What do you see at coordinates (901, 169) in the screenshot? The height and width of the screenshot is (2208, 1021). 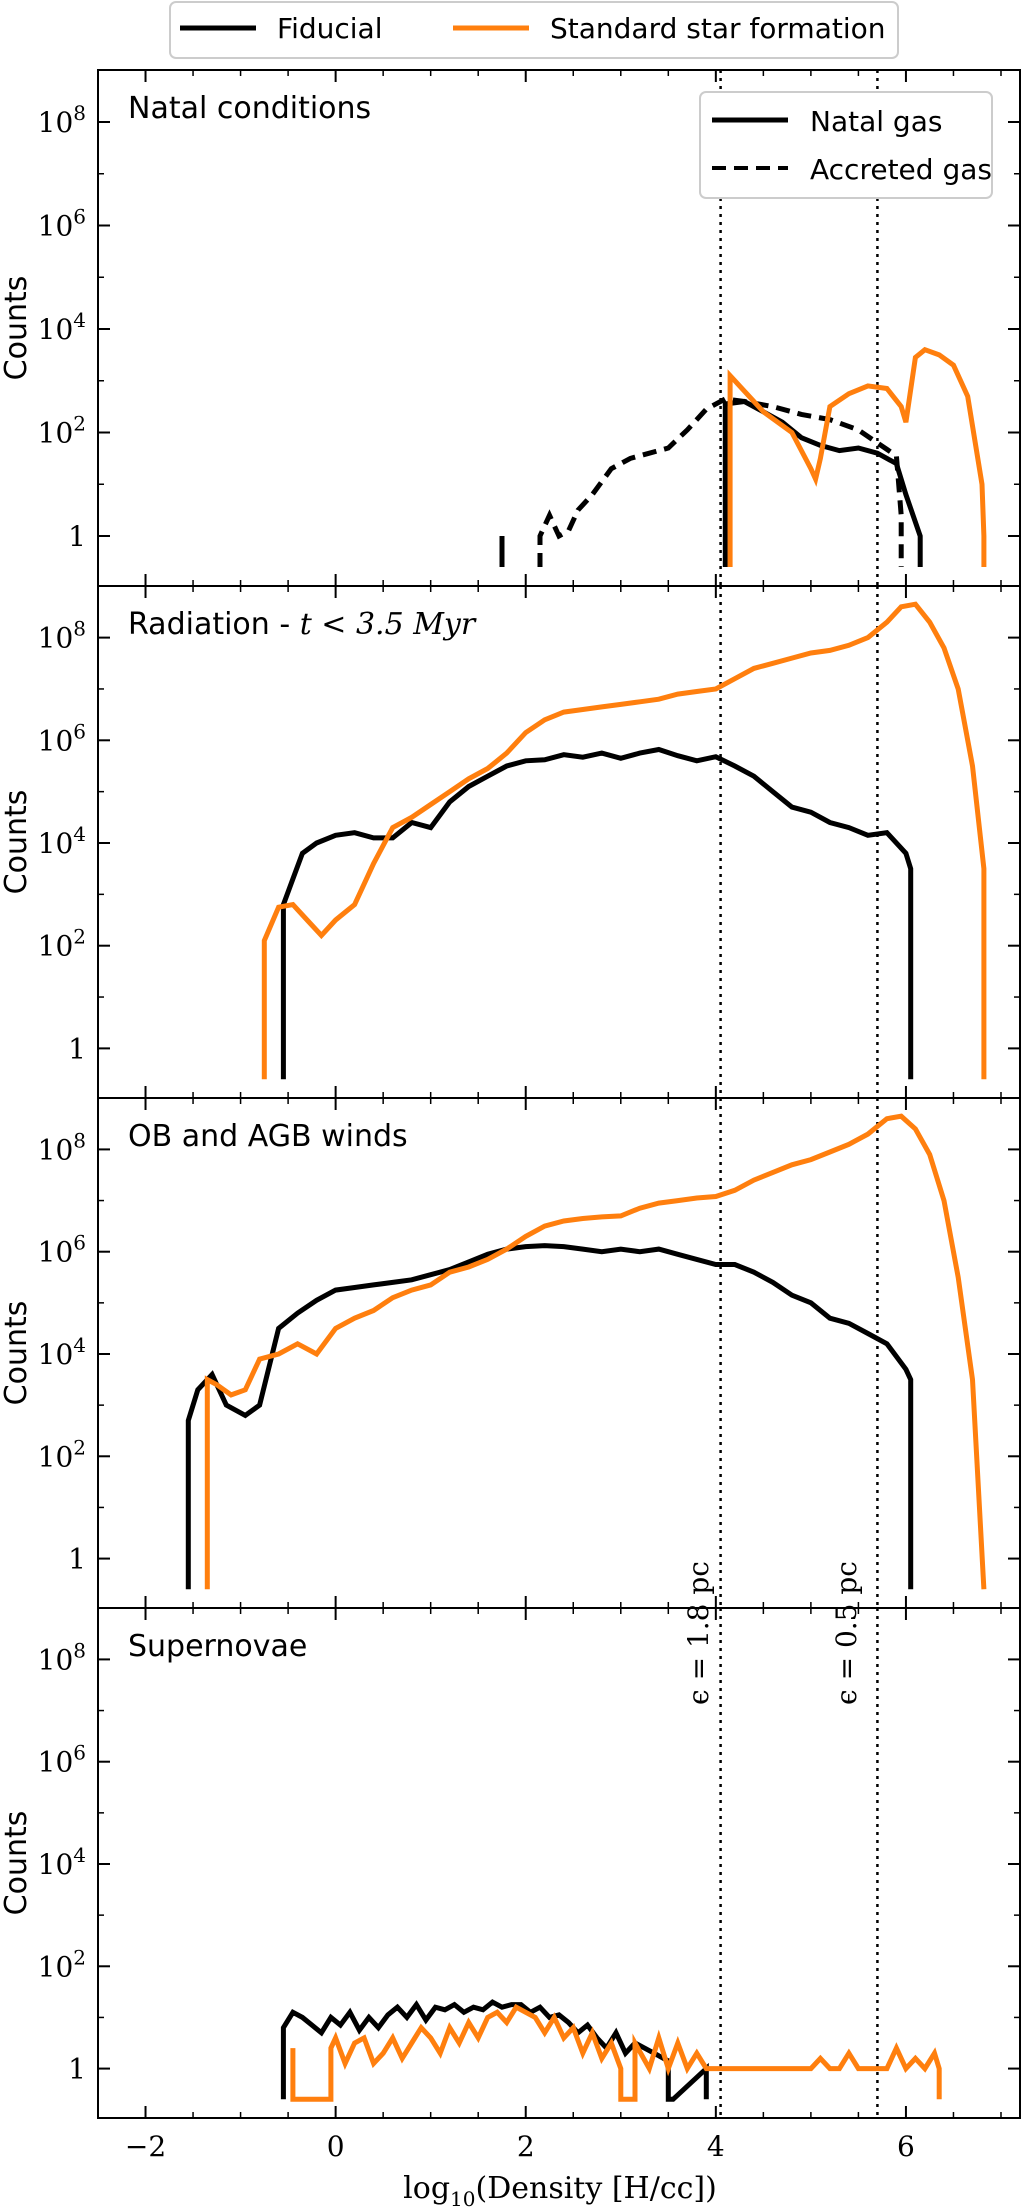 I see `natal-legend-label-accreted: Accreted gas` at bounding box center [901, 169].